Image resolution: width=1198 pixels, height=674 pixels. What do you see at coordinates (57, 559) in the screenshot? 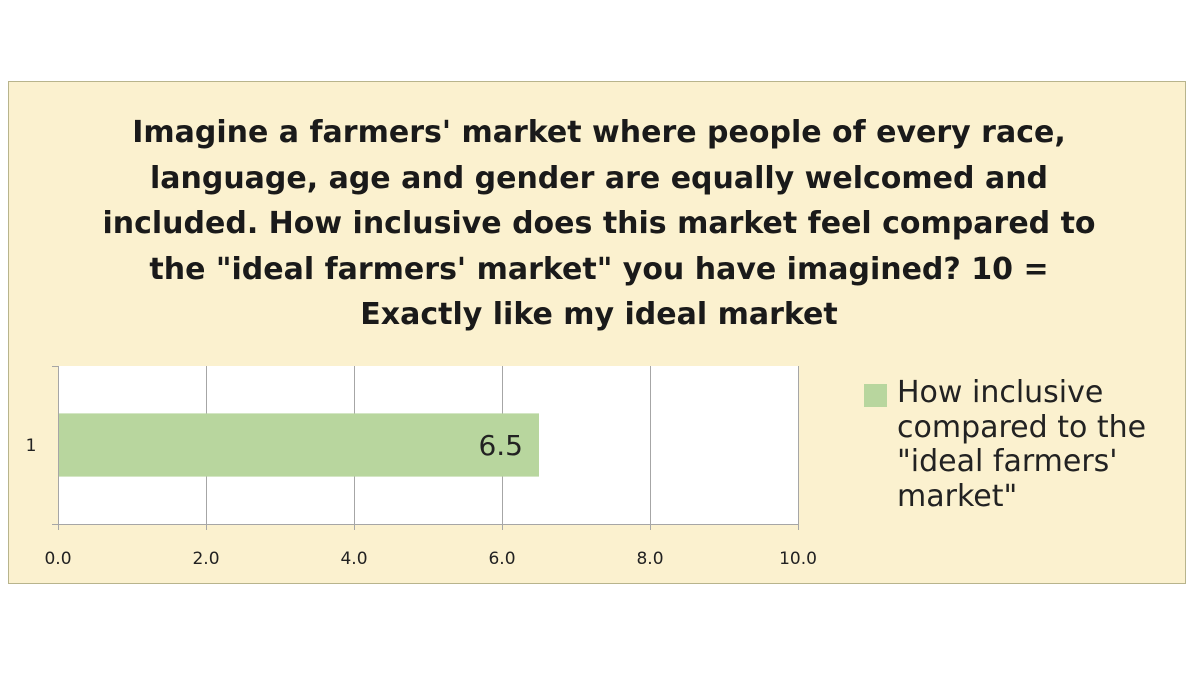
I see `x-tick-label-0: 0.0` at bounding box center [57, 559].